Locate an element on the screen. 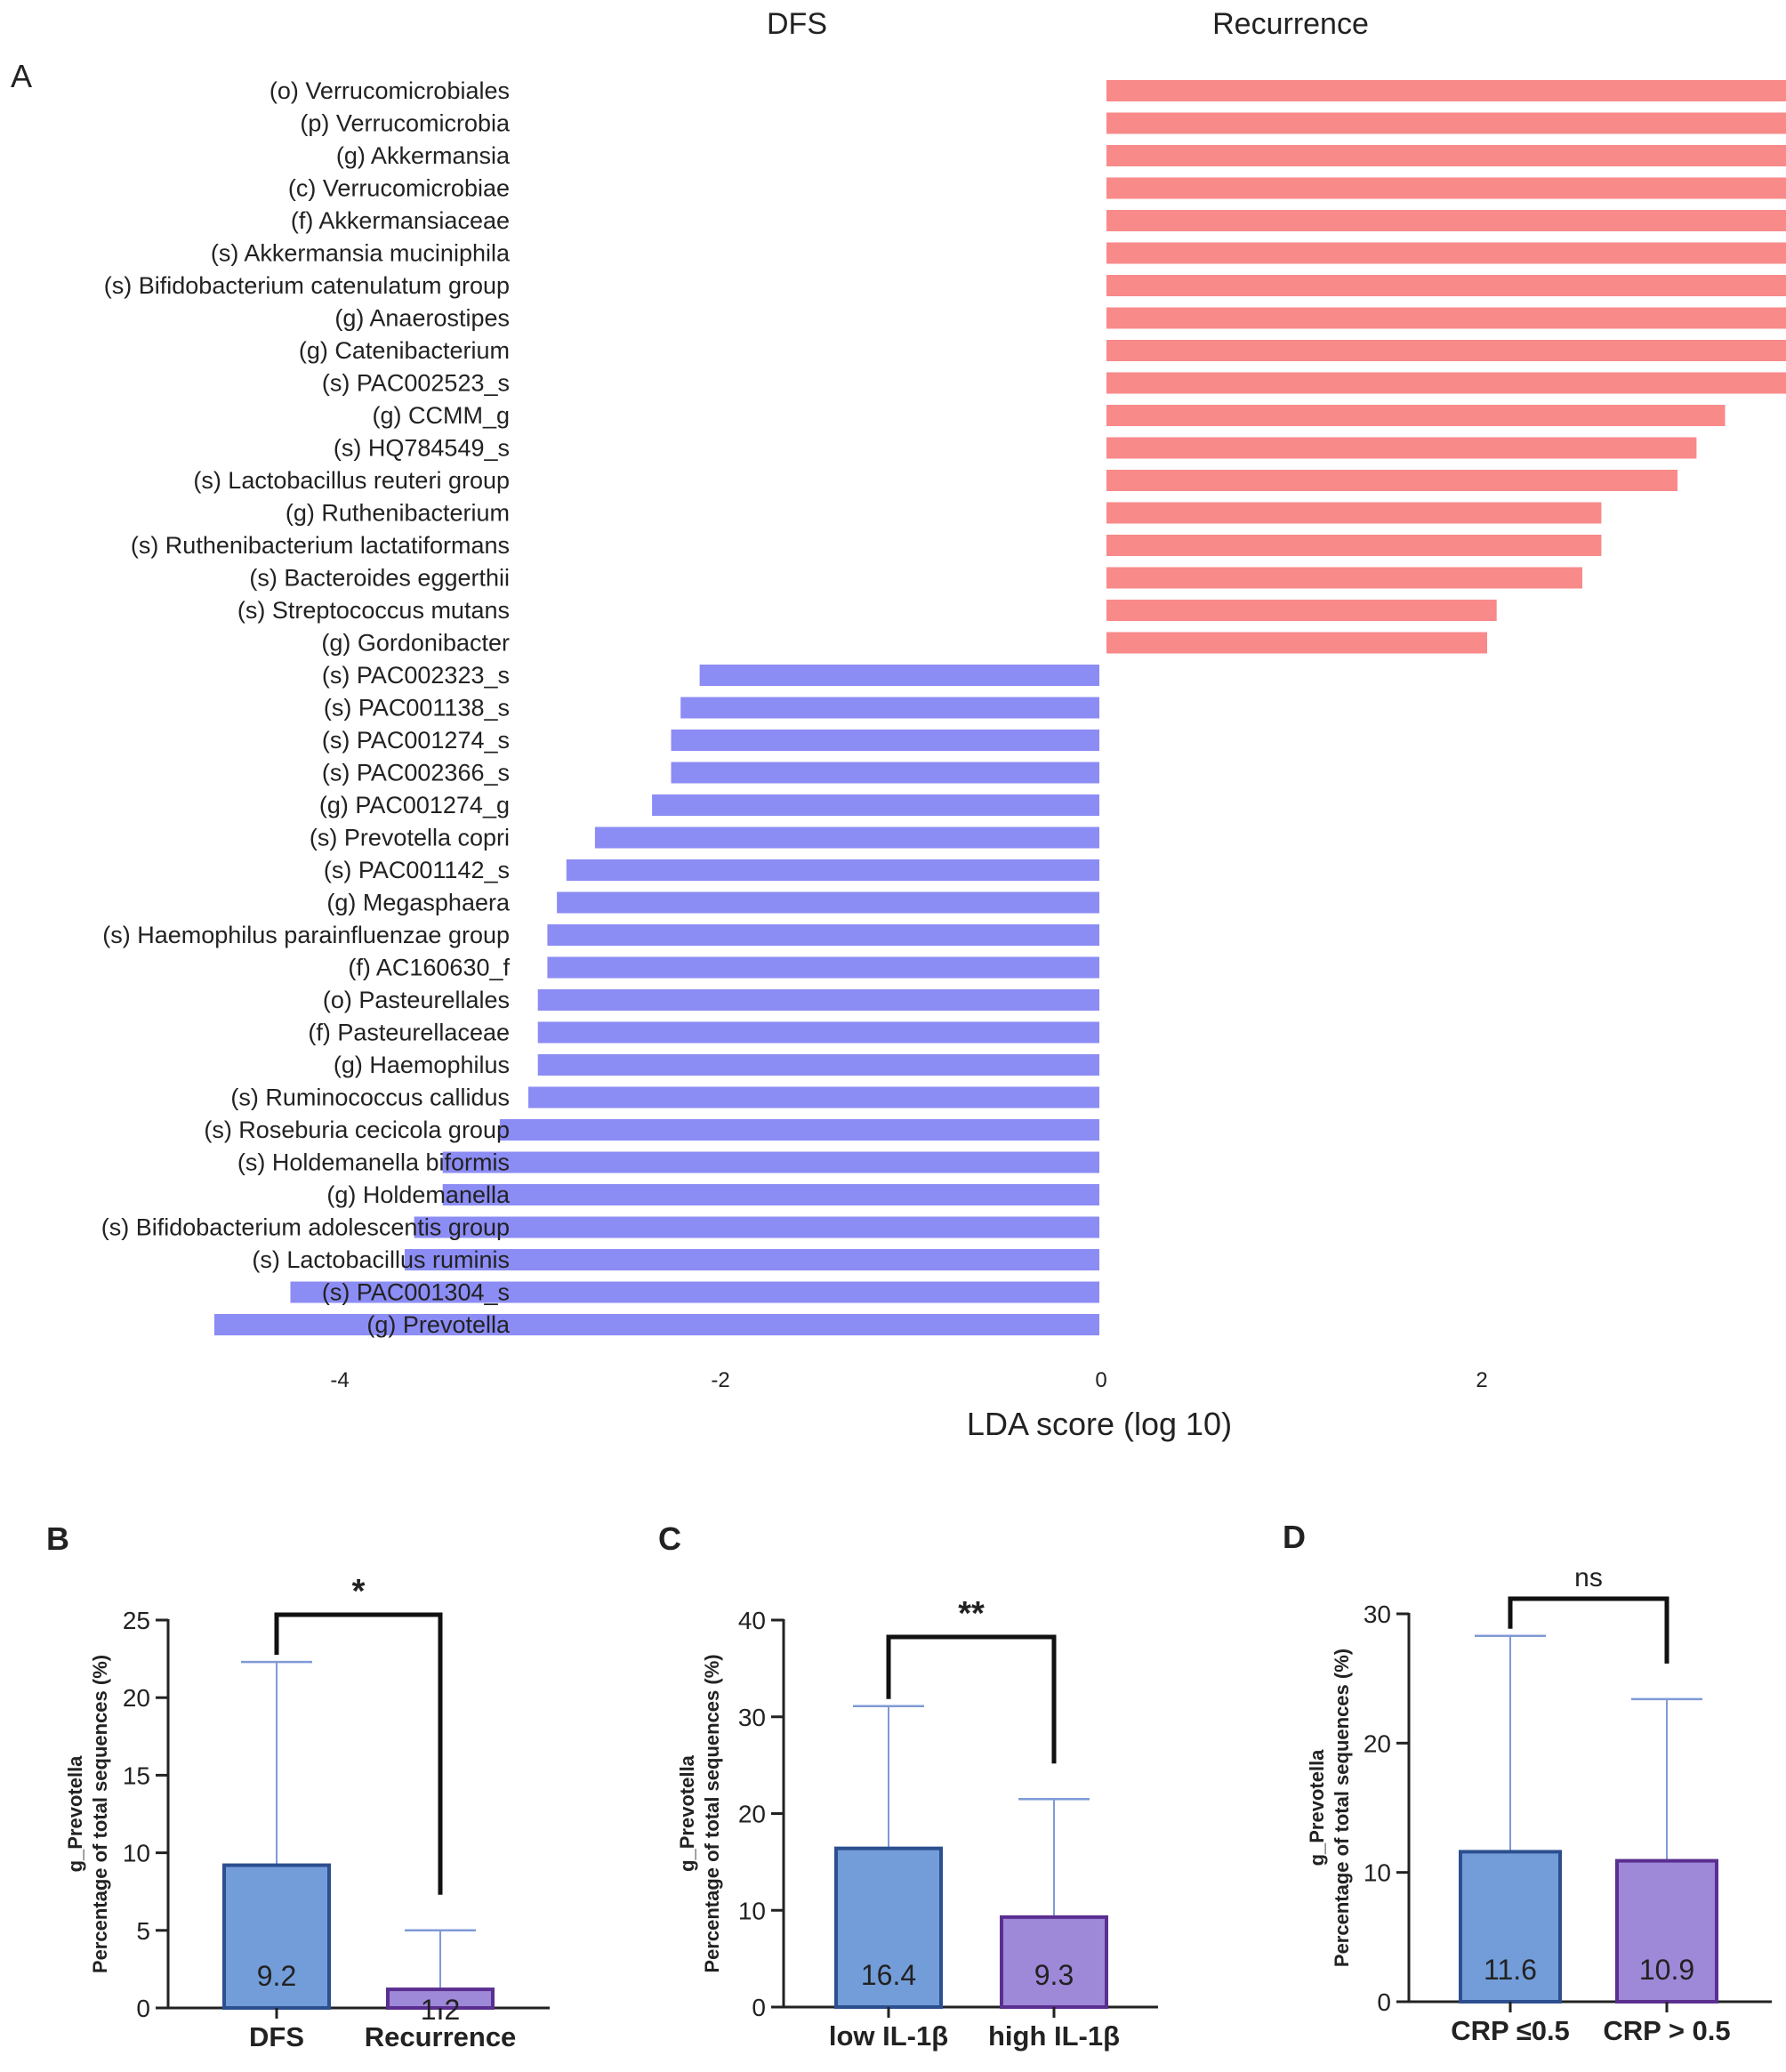  lda-category-label: (s) Lactobacillus ruminis is located at coordinates (381, 1259).